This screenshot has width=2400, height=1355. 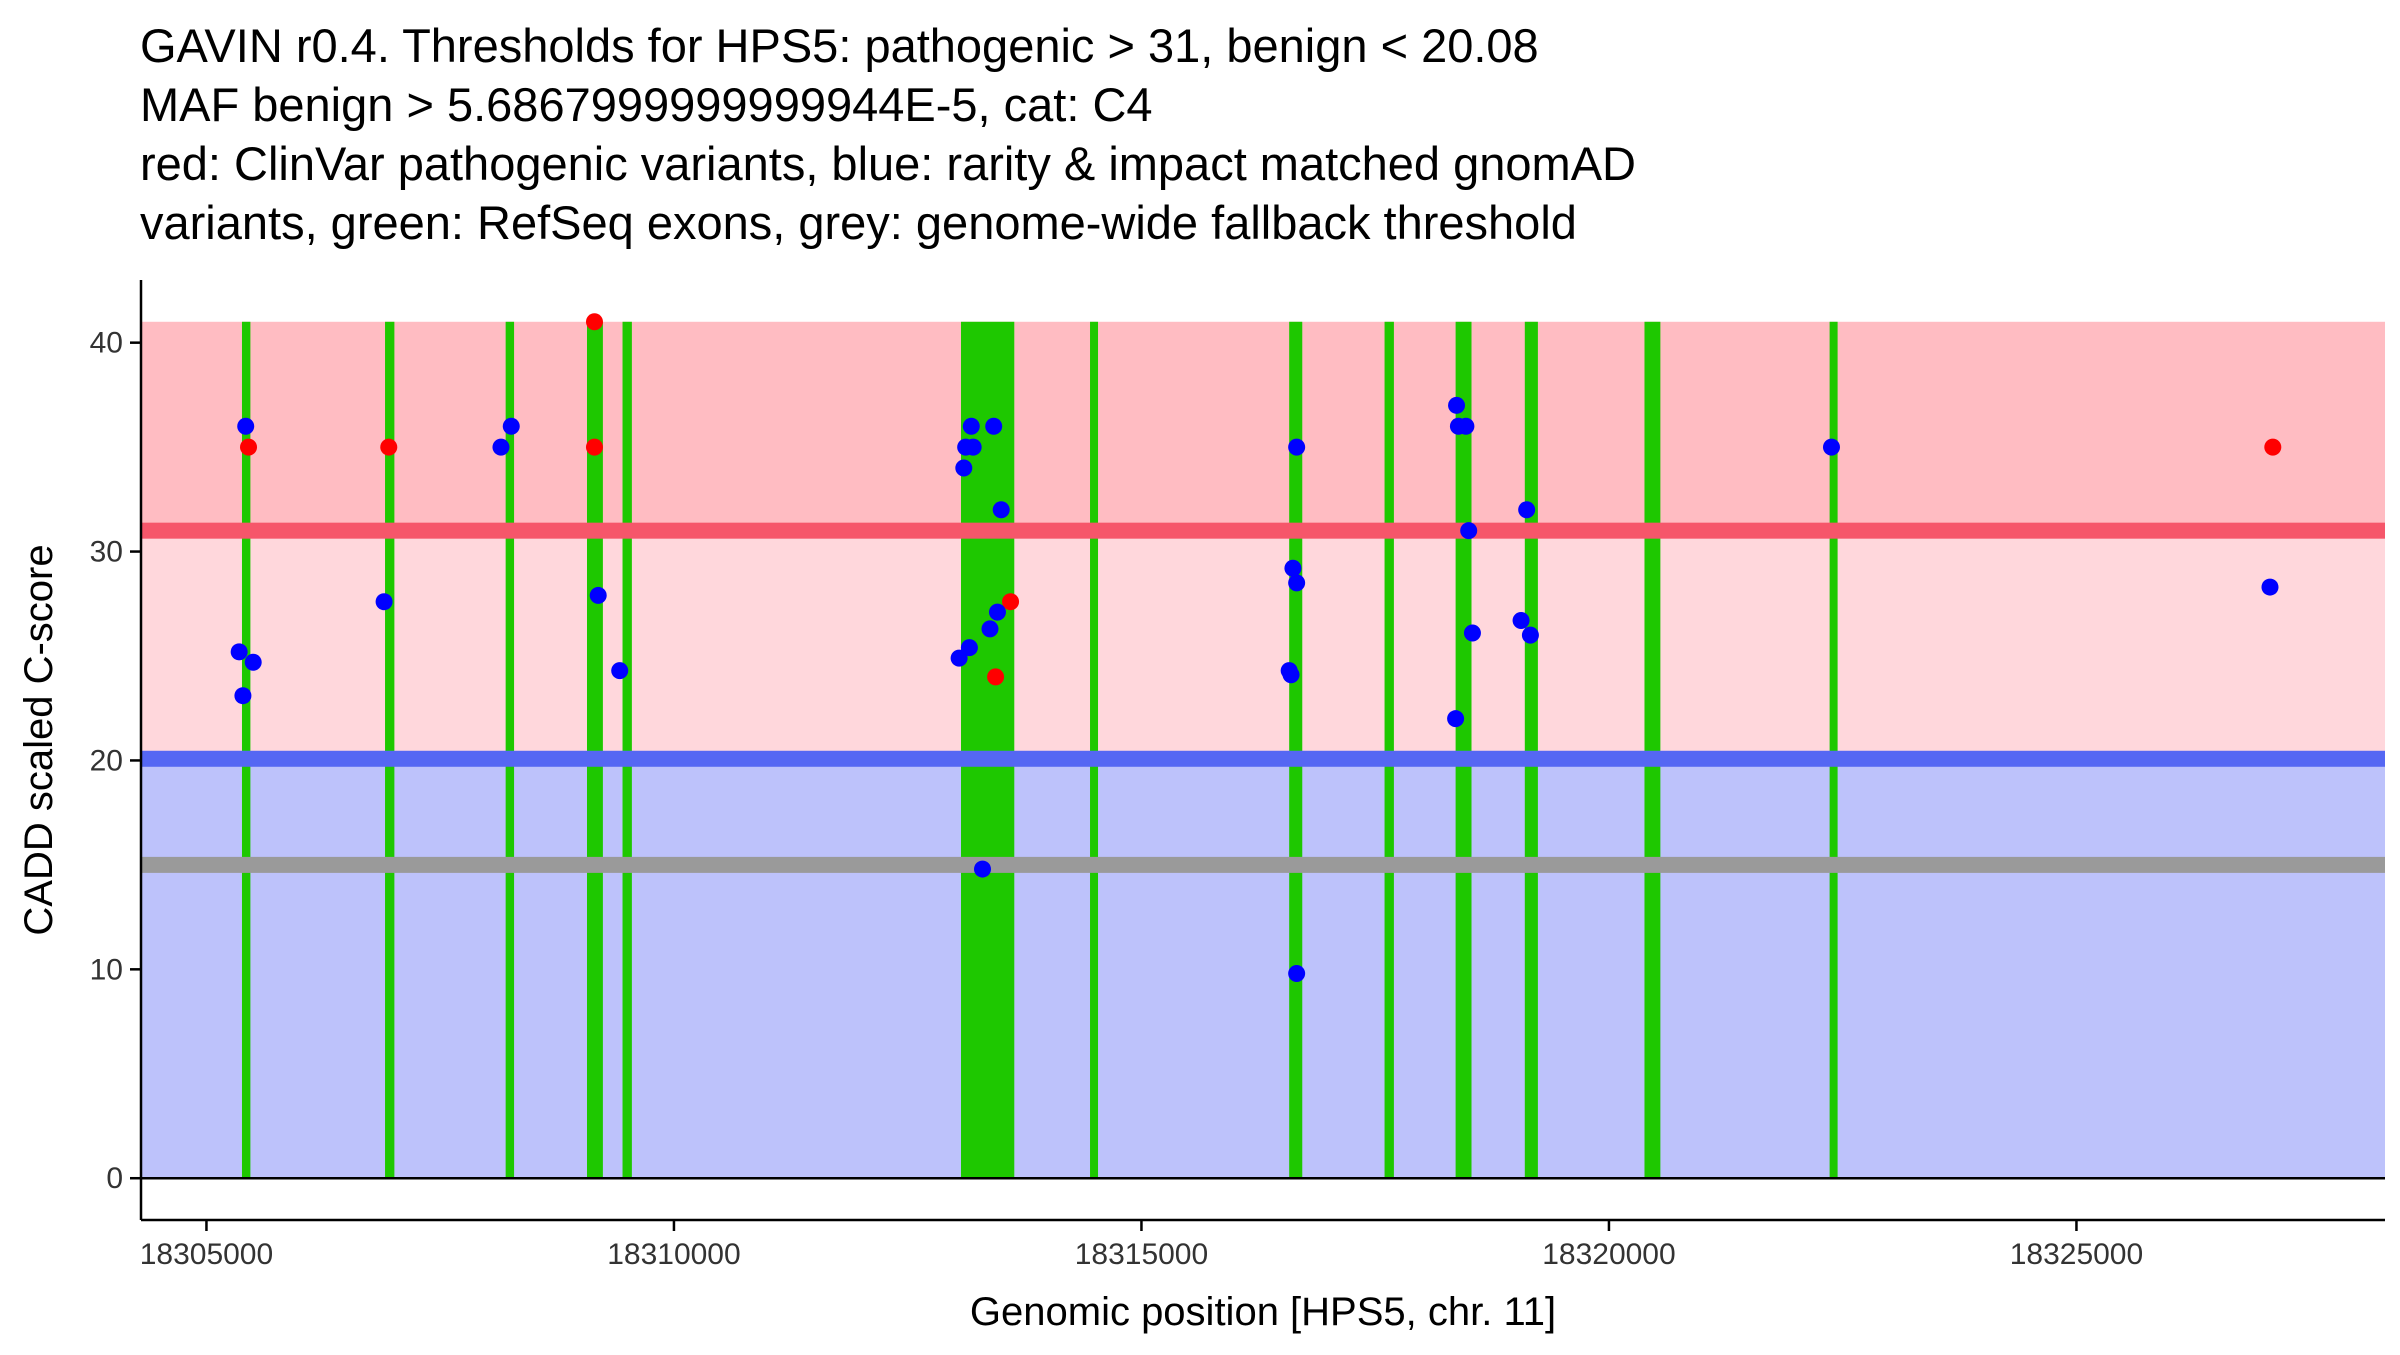 I want to click on x-tick-label-3: 18315000, so click(x=1141, y=1254).